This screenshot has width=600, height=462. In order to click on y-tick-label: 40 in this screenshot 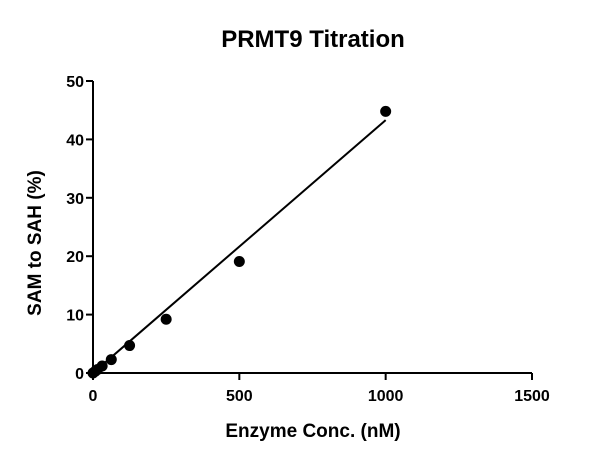, I will do `click(75, 140)`.